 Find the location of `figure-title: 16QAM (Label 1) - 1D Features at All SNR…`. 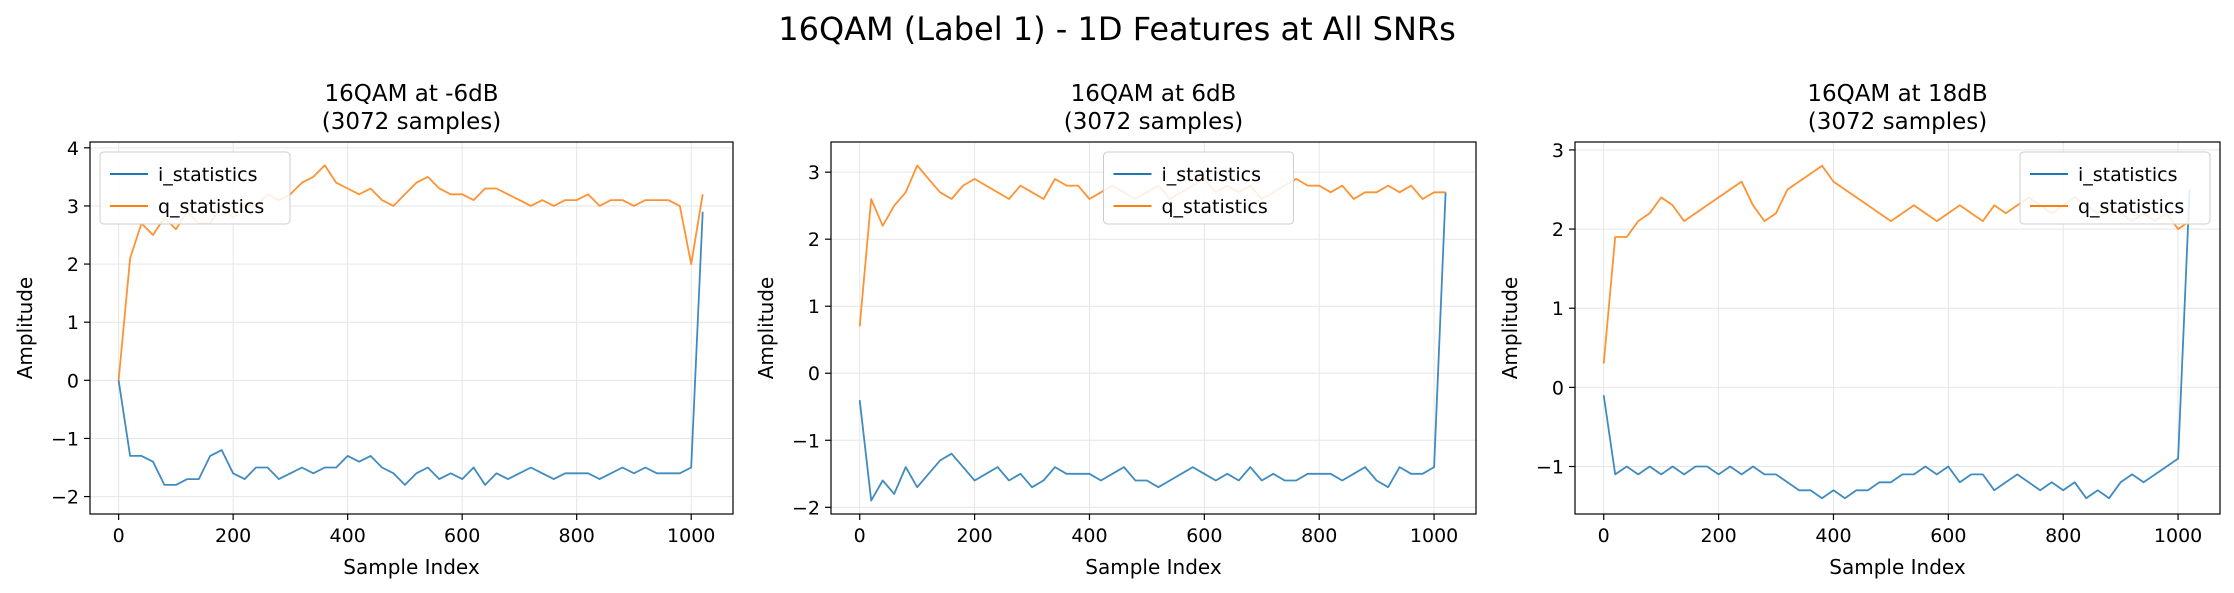

figure-title: 16QAM (Label 1) - 1D Features at All SNR… is located at coordinates (1117, 29).